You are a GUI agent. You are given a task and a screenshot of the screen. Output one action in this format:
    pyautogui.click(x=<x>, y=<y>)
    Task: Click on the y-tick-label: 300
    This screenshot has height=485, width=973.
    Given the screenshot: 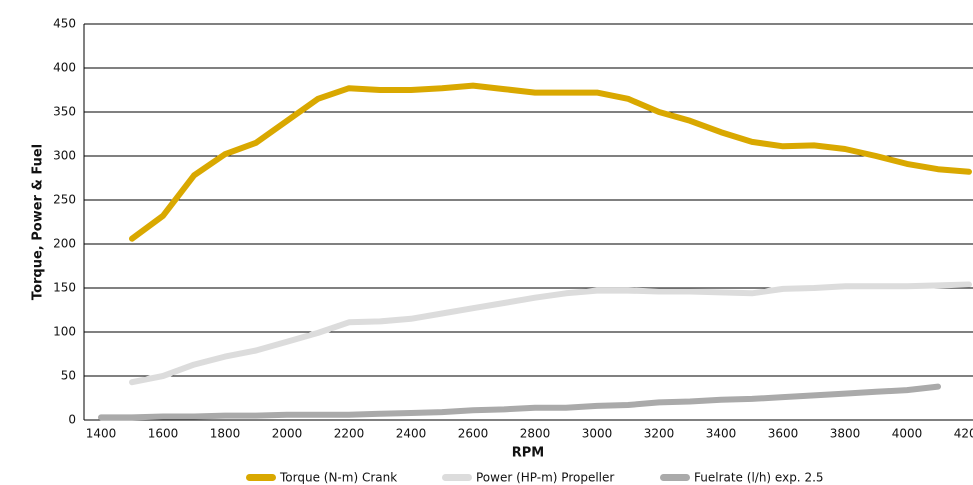 What is the action you would take?
    pyautogui.click(x=64, y=156)
    